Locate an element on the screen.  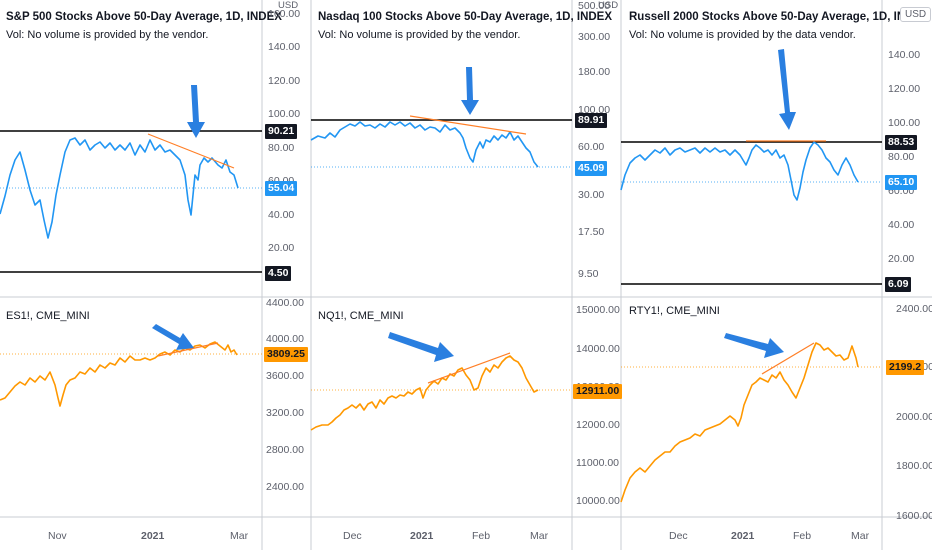
spx-arrow-icon is located at coordinates (196, 111).